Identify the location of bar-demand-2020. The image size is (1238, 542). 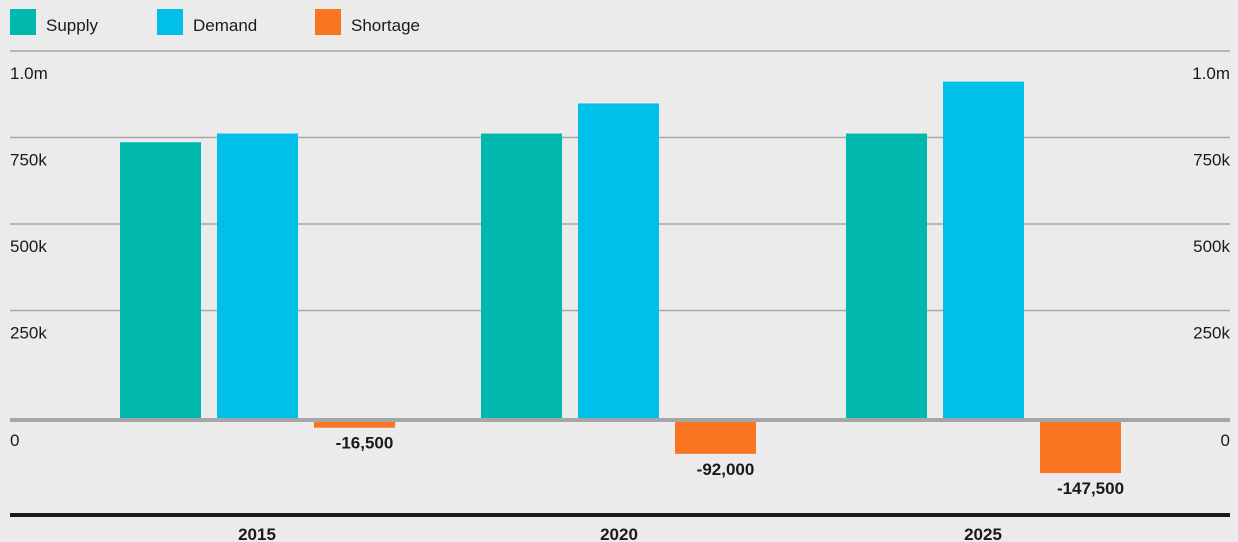
(618, 261).